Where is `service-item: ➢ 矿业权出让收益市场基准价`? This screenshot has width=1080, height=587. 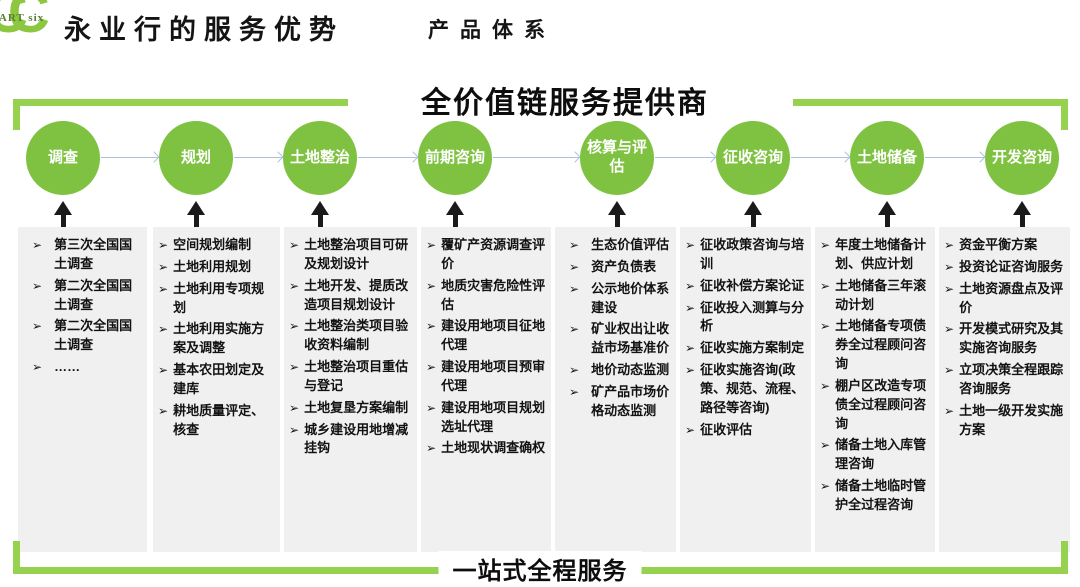
service-item: ➢ 矿业权出让收益市场基准价 is located at coordinates (618, 339).